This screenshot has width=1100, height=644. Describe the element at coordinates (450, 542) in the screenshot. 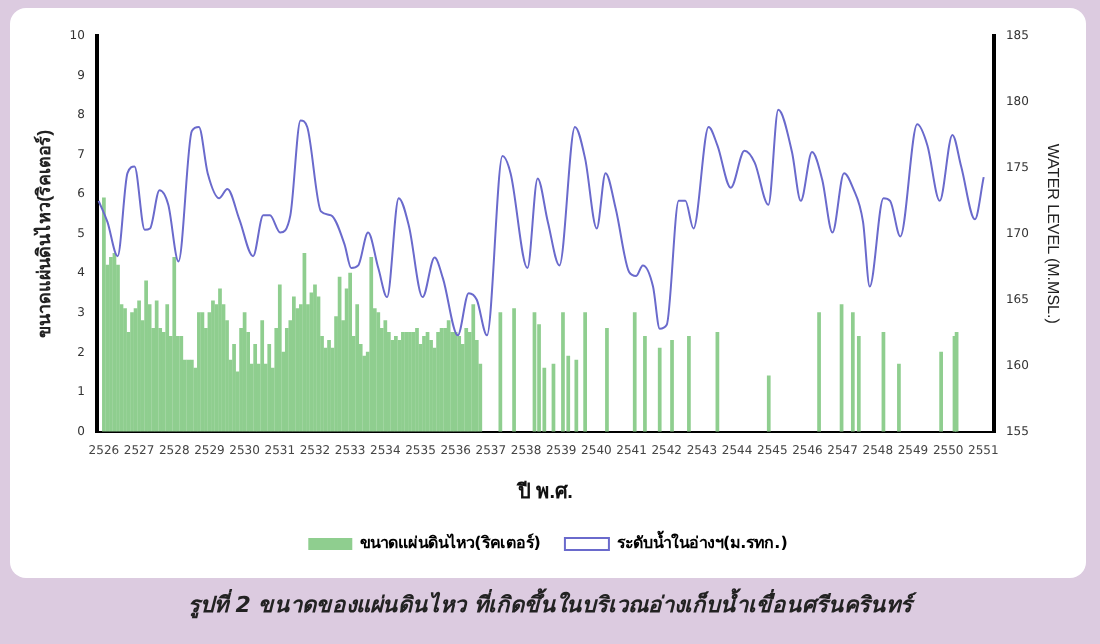

I see `legend-label: ขนาดแผ่นดินไหว(ริคเตอร์)` at that location.